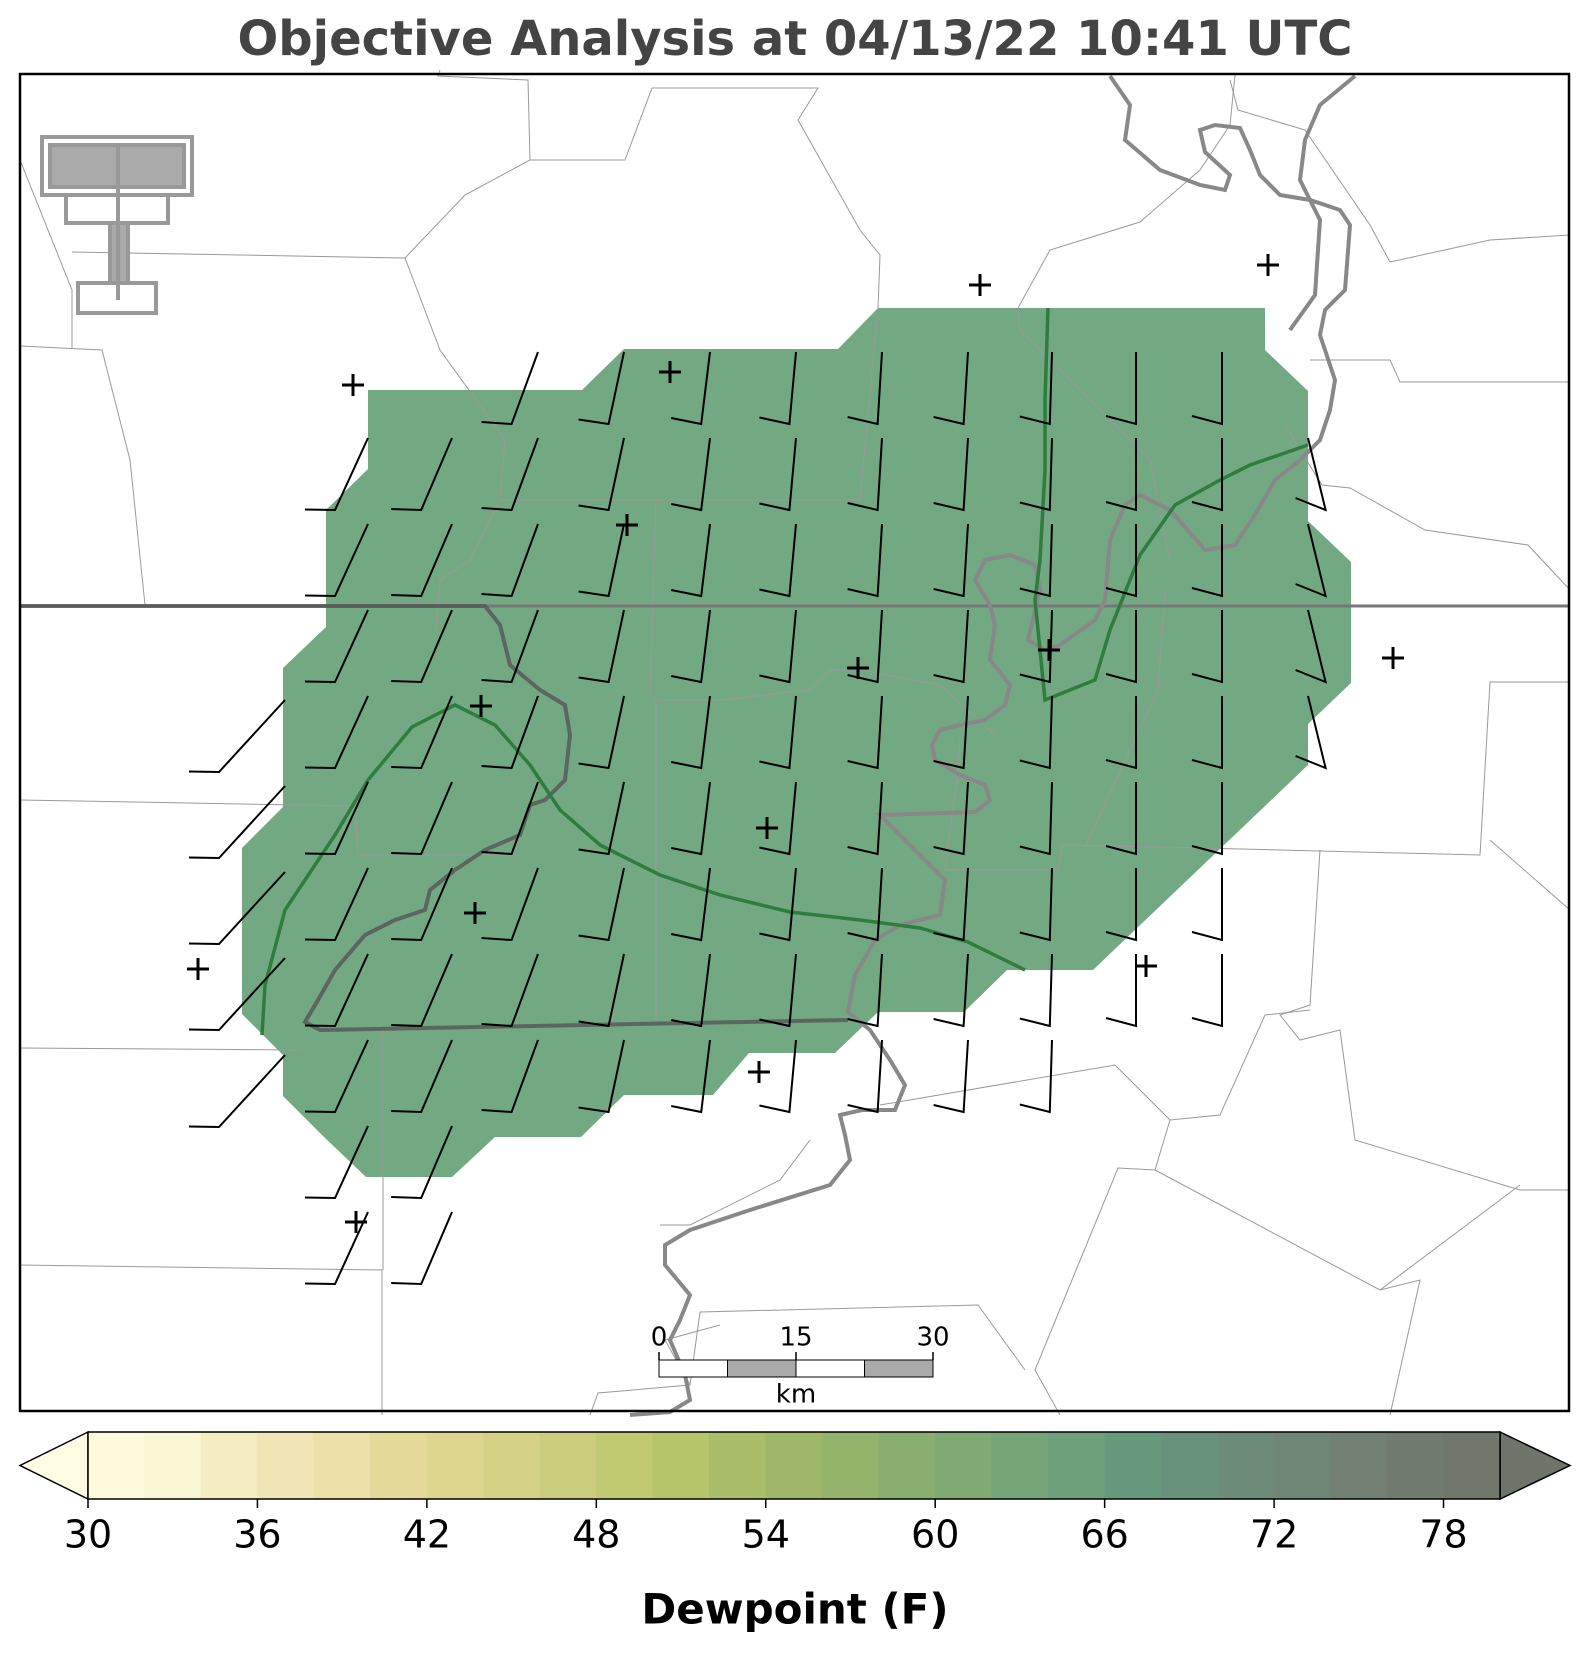 This screenshot has height=1654, width=1590. What do you see at coordinates (257, 1535) in the screenshot?
I see `colorbar-tick-label: 36` at bounding box center [257, 1535].